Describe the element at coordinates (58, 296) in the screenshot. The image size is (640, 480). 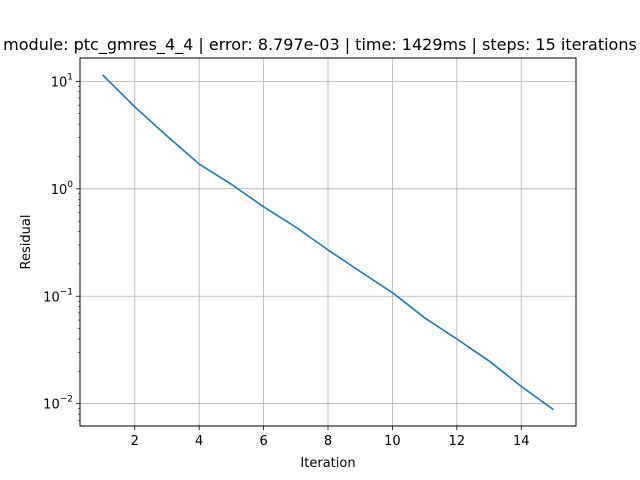
I see `y-tick-label: 10⁻¹` at that location.